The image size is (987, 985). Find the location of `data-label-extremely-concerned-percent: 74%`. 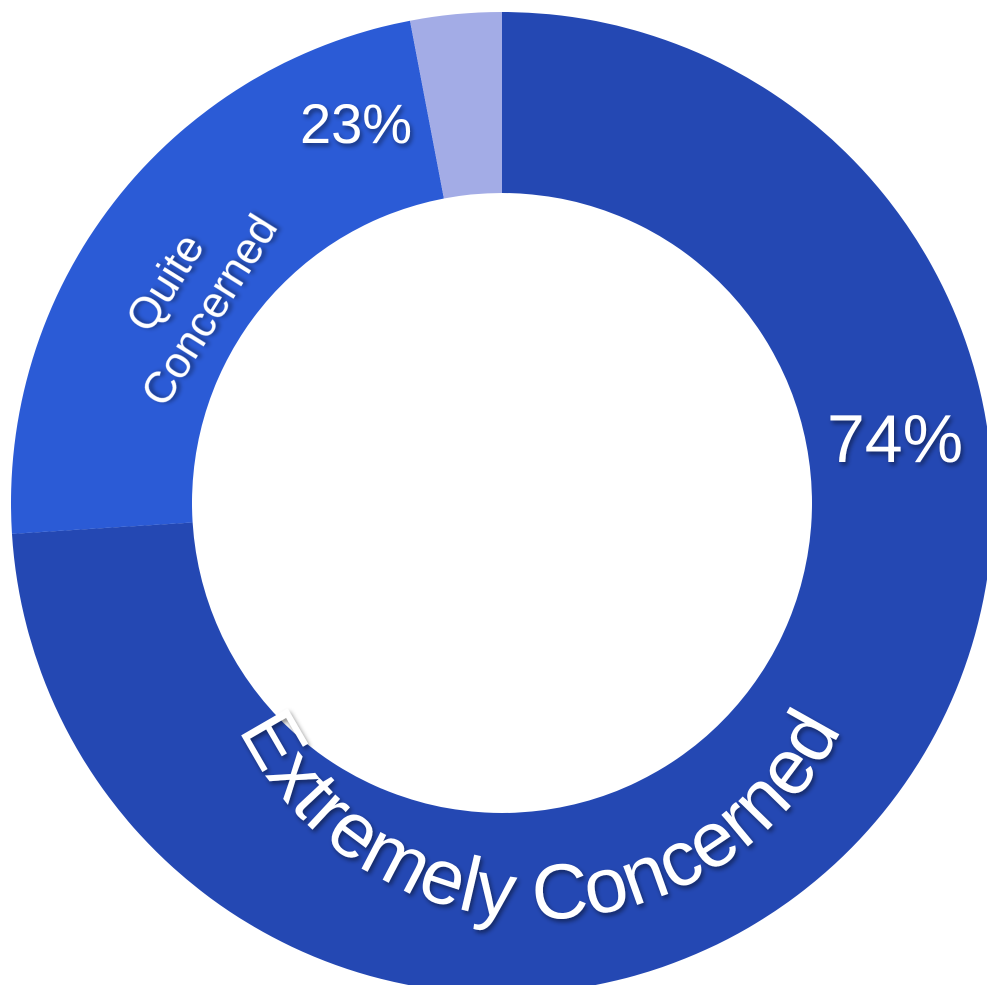

data-label-extremely-concerned-percent: 74% is located at coordinates (895, 439).